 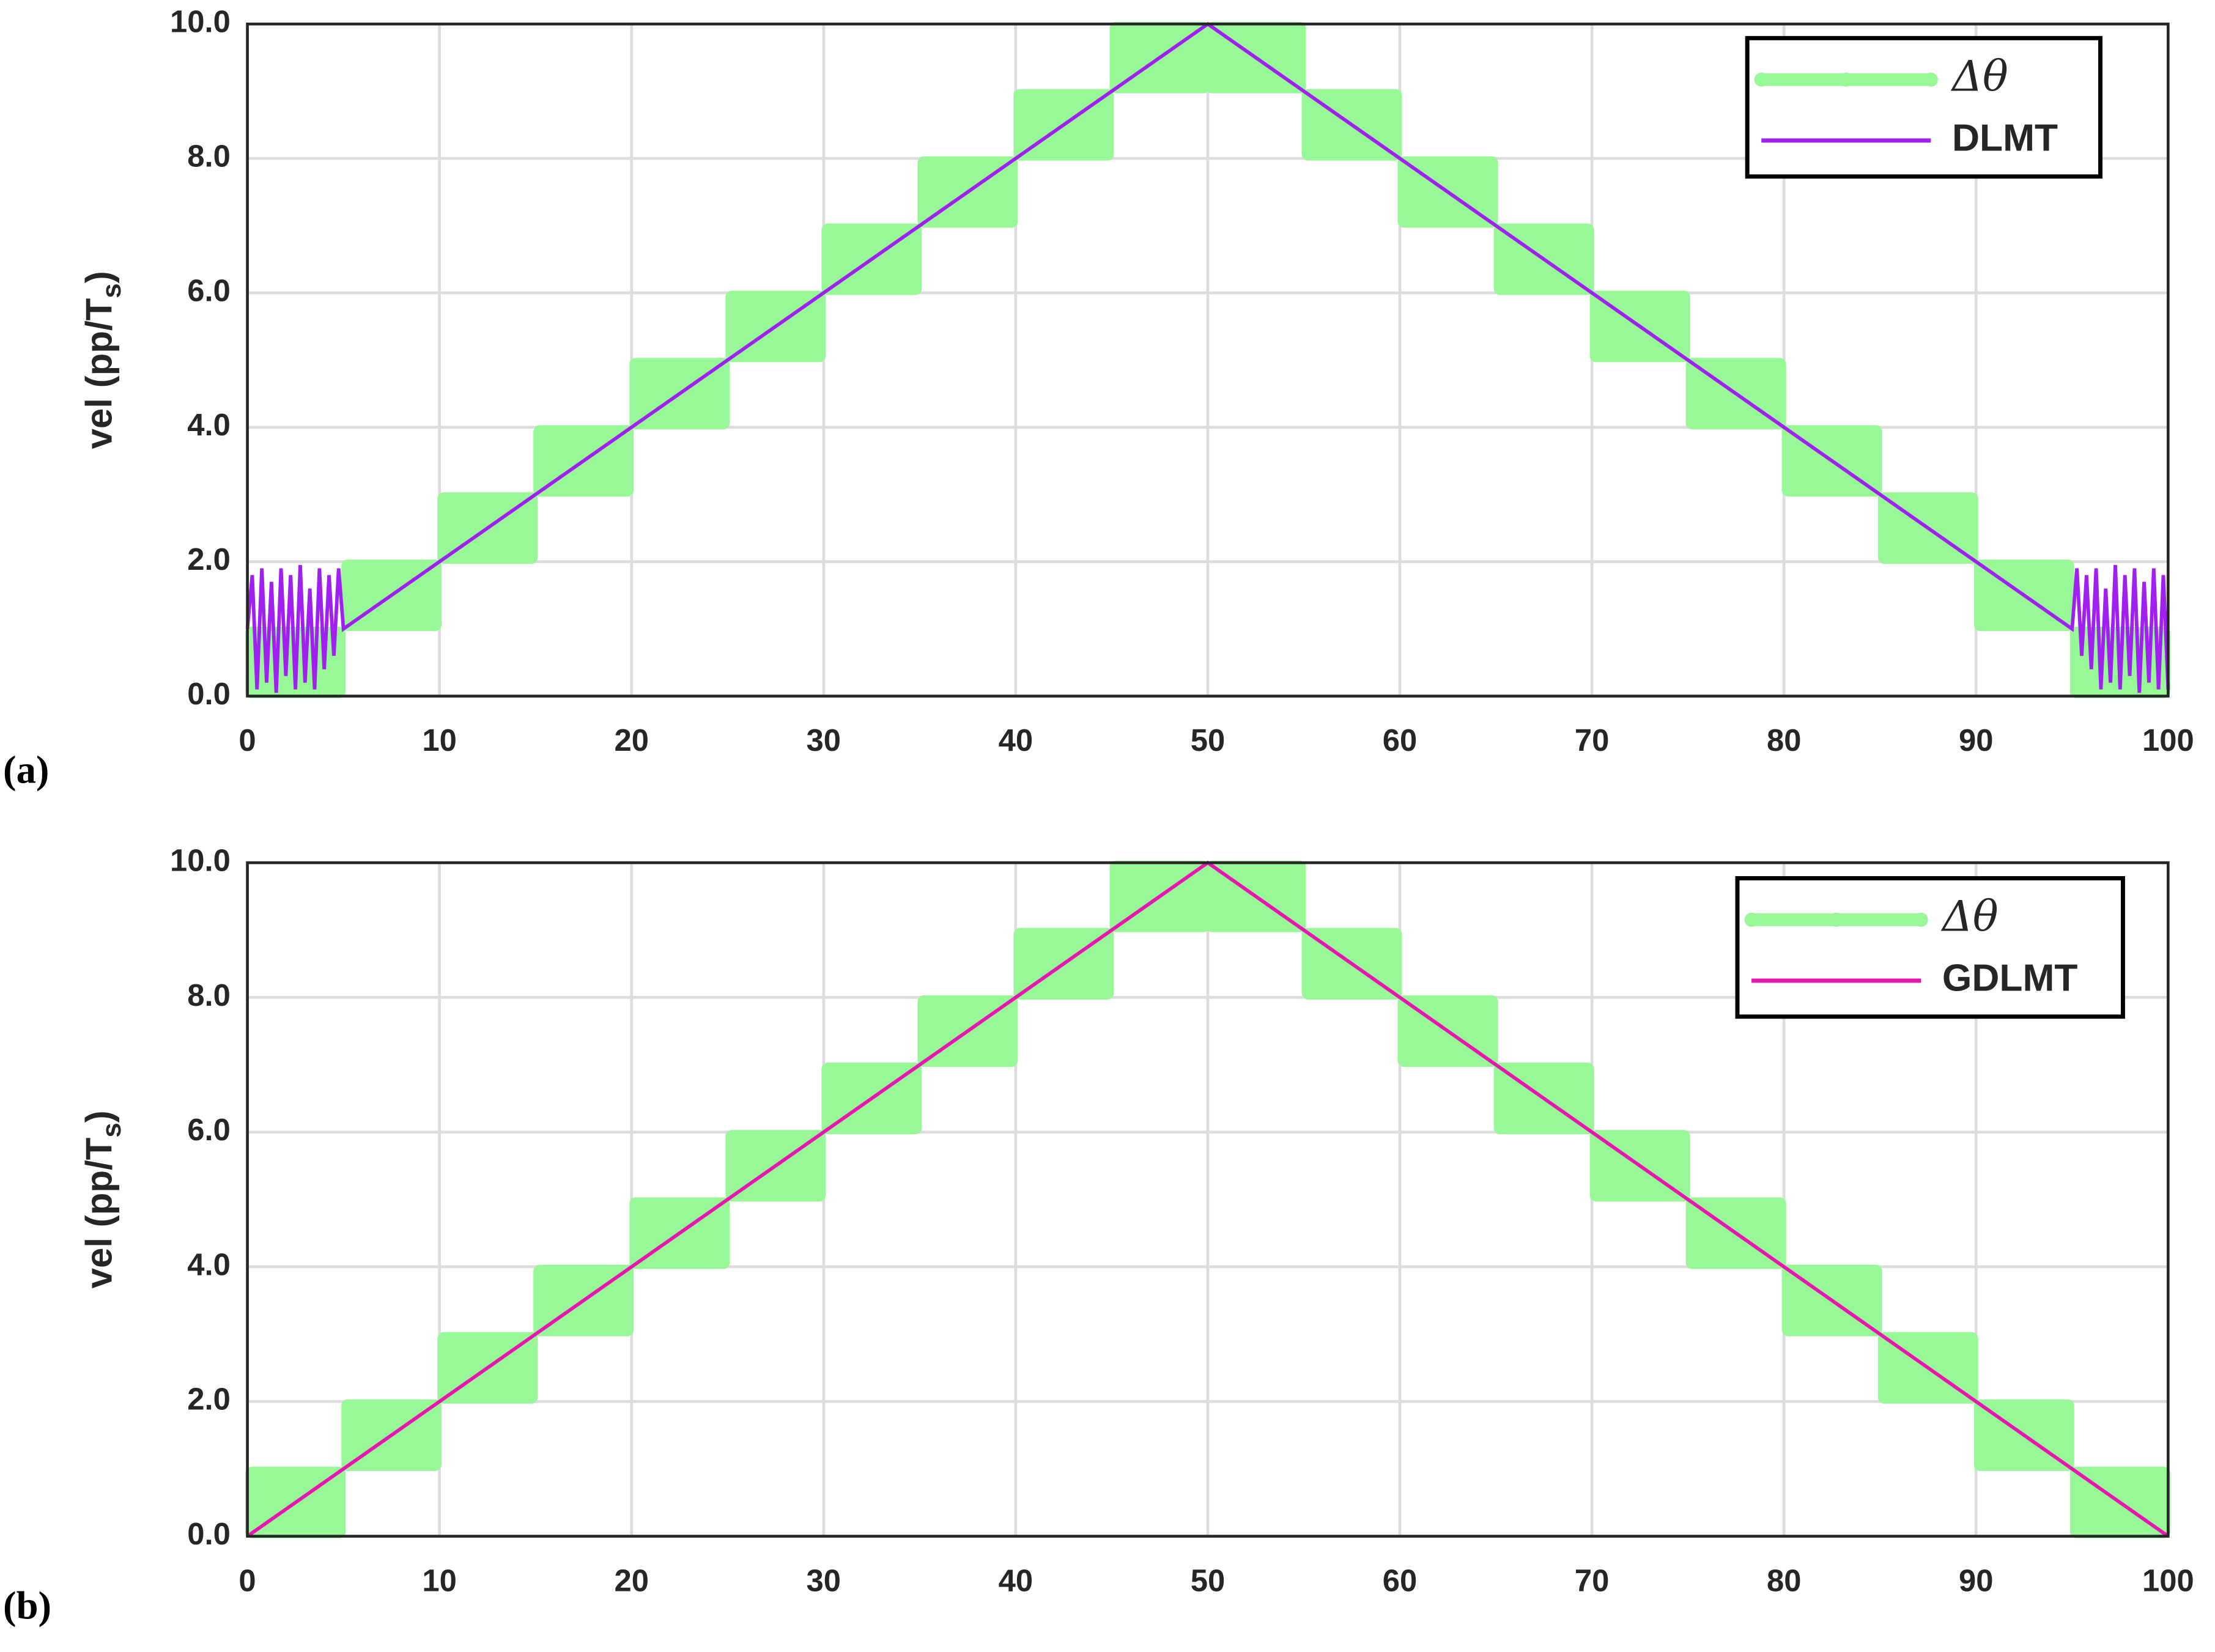 I want to click on legend-label: GDLMT, so click(x=2010, y=978).